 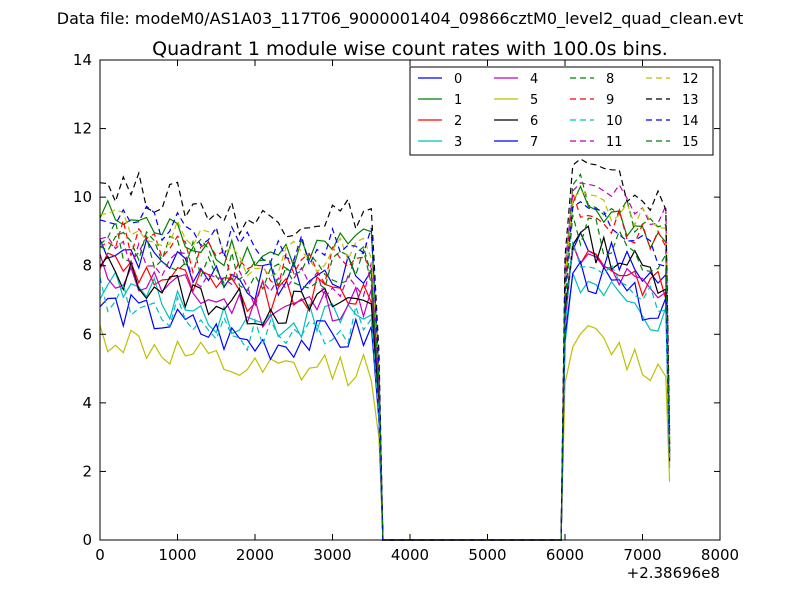 I want to click on x-axis-offset-label: +2.38696e8, so click(x=673, y=573).